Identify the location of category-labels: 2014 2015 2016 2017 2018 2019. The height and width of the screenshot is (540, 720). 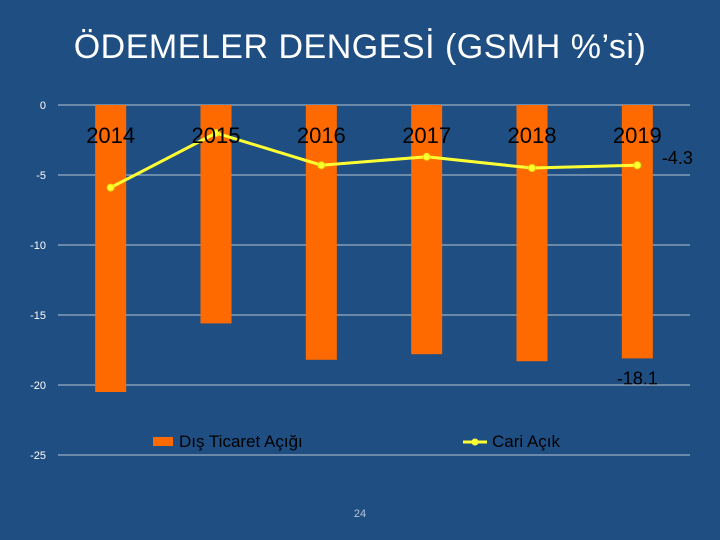
(374, 135).